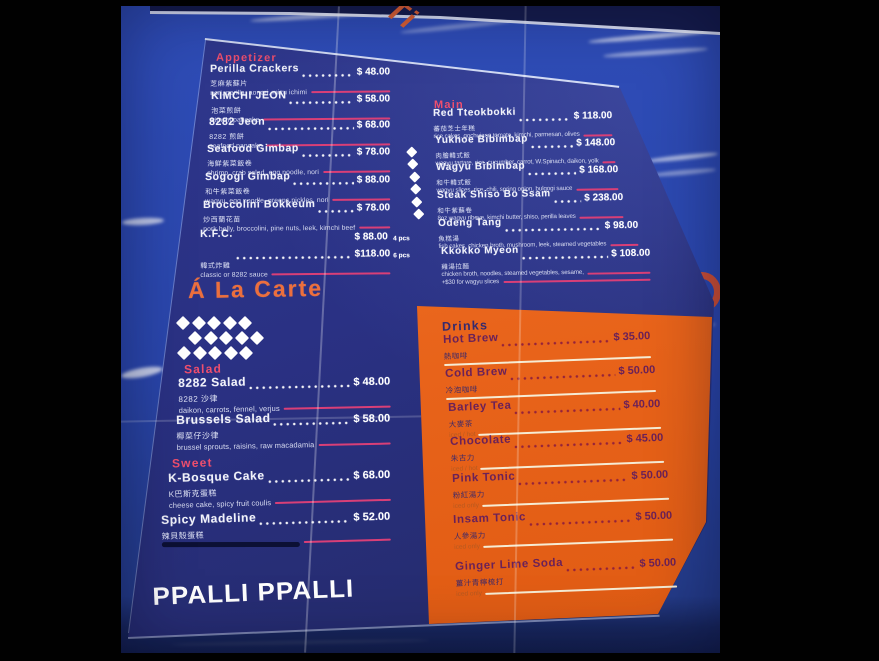 The image size is (879, 661). What do you see at coordinates (483, 477) in the screenshot?
I see `item-name: Pink Tonic` at bounding box center [483, 477].